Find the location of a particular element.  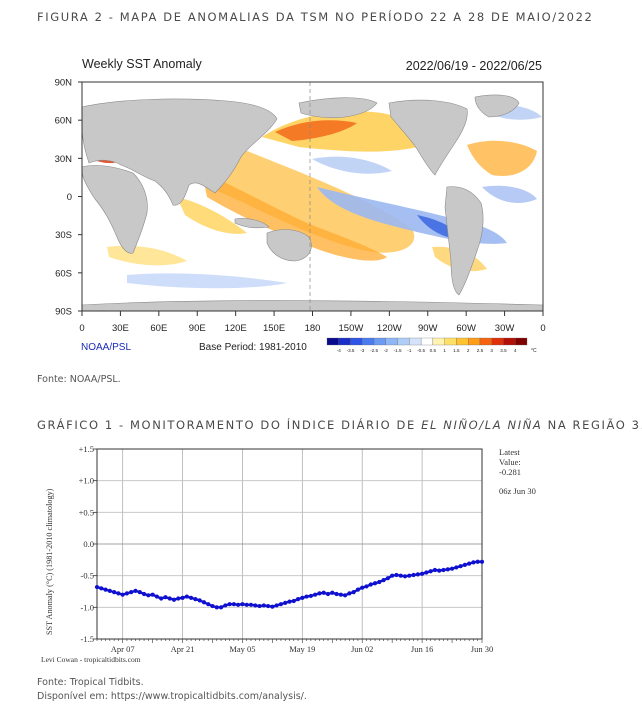

chart-y-axis-label: SST Anomaly (°C) (1981-2010 climatology) is located at coordinates (49, 561).